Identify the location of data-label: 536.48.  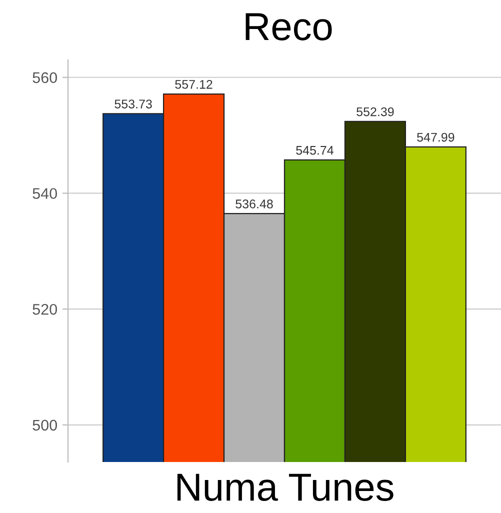
(254, 204).